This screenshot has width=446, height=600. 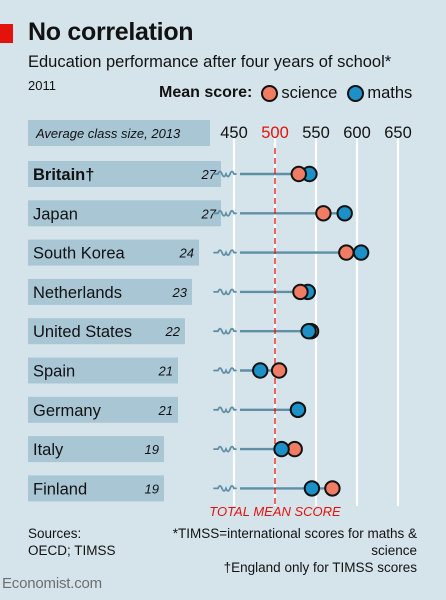 What do you see at coordinates (63, 175) in the screenshot?
I see `country-label: Britain†` at bounding box center [63, 175].